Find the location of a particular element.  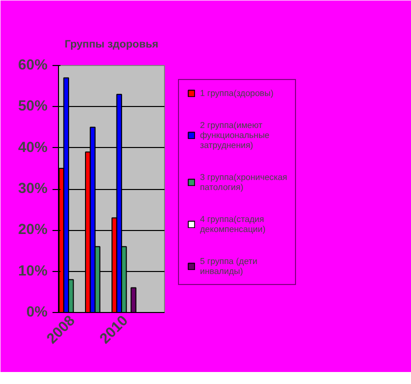

legend-label: 1 группа(здоровы) is located at coordinates (237, 93).